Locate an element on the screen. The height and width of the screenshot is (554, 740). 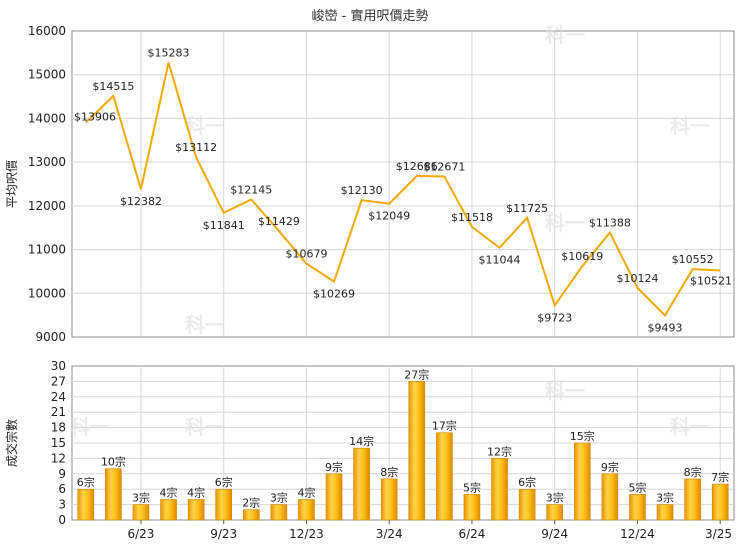
price-point-label: $12382 is located at coordinates (141, 201).